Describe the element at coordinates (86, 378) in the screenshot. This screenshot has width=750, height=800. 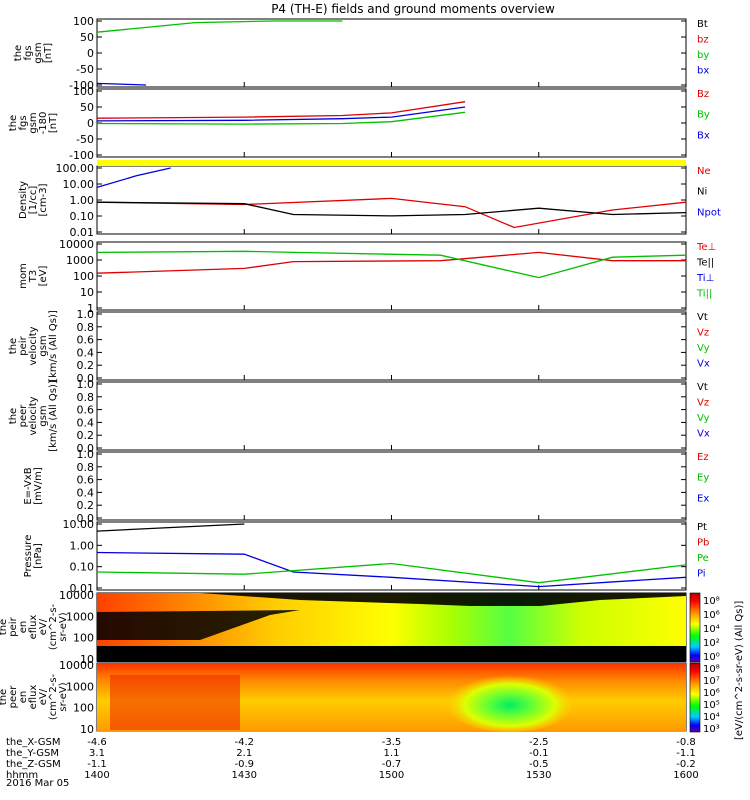
I see `y-tick-label: 0.0` at that location.